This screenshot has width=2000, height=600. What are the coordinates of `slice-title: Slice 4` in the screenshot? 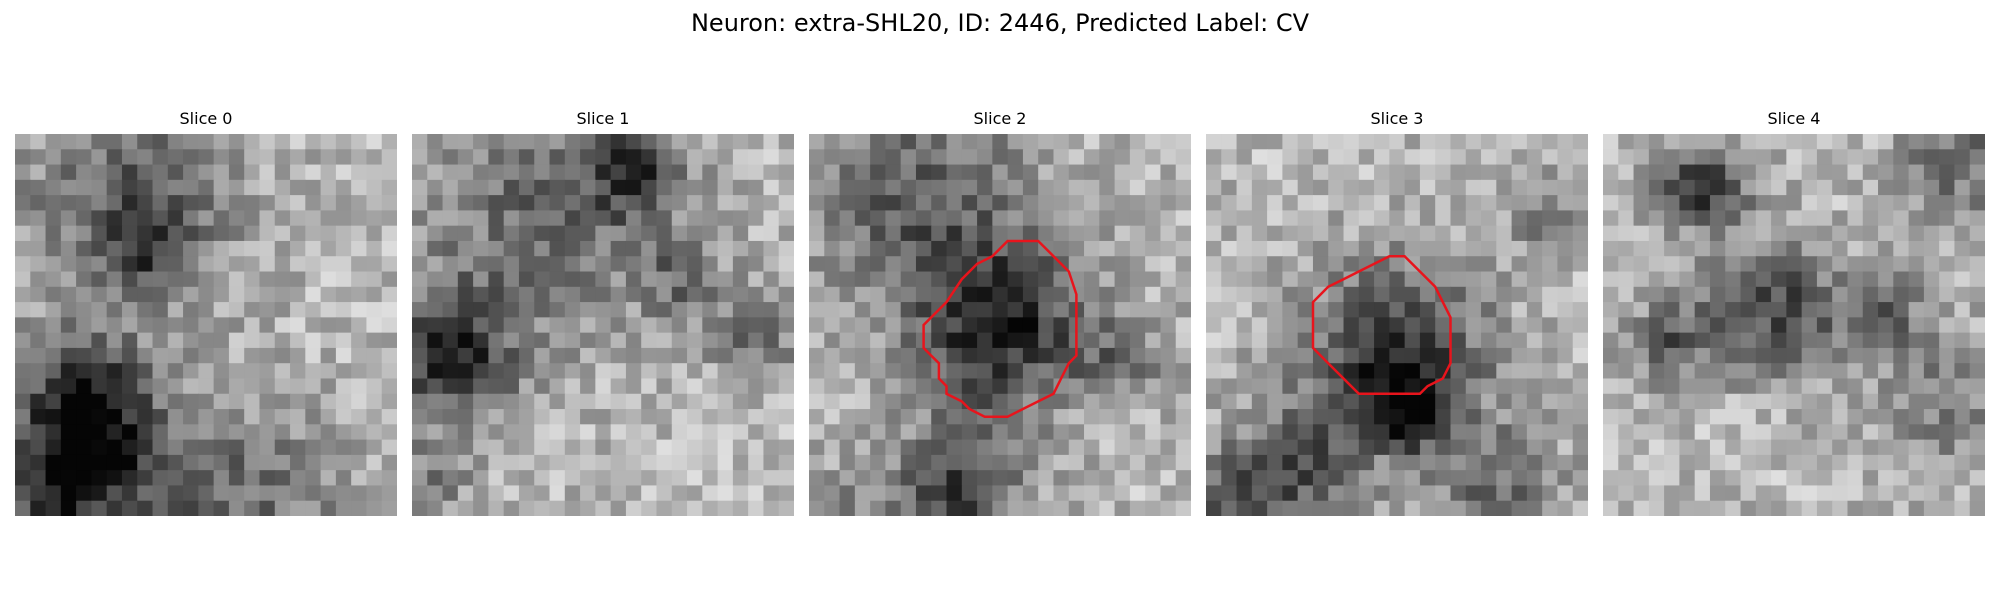 It's located at (1794, 118).